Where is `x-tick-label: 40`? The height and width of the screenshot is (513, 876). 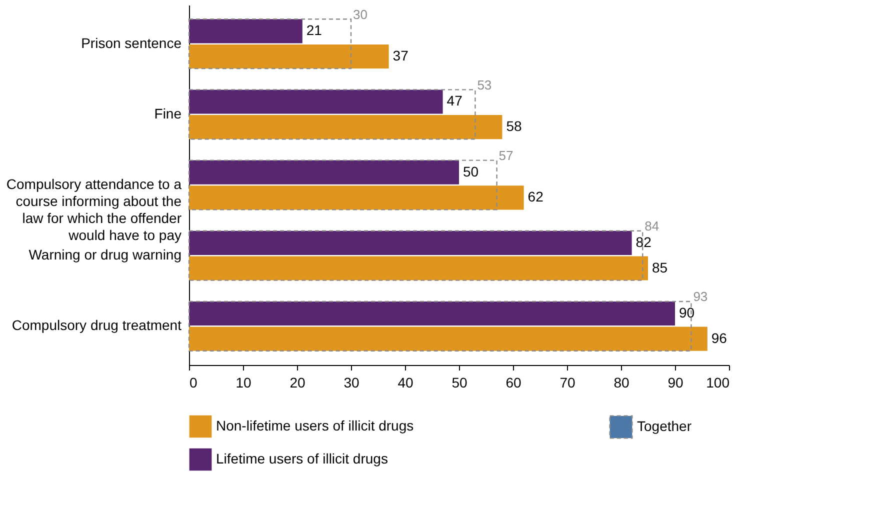
x-tick-label: 40 is located at coordinates (406, 382).